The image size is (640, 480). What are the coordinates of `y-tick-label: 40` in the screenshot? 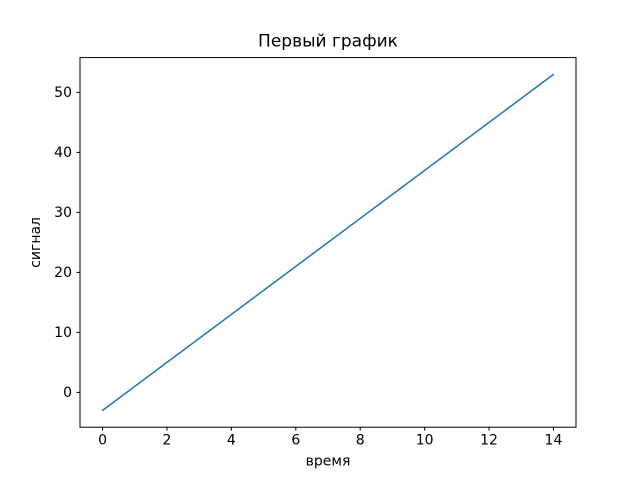 It's located at (63, 153).